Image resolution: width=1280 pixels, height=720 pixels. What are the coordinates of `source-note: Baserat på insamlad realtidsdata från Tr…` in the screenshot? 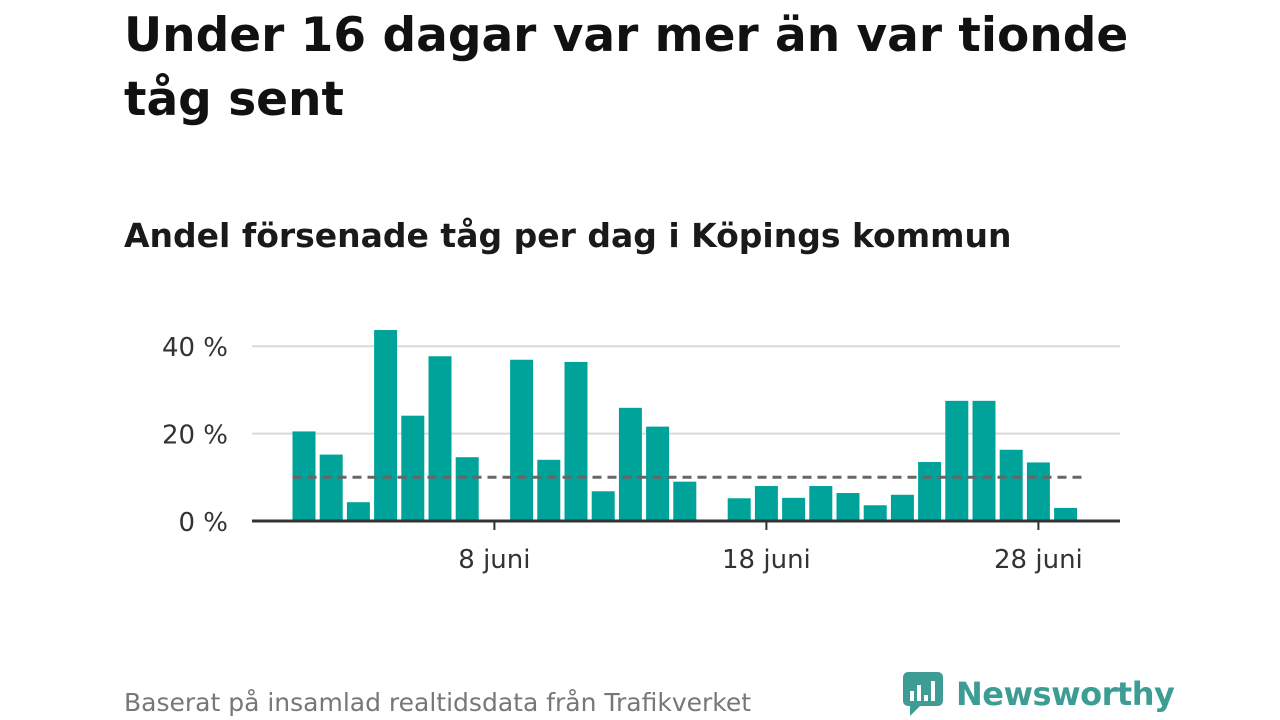 It's located at (438, 702).